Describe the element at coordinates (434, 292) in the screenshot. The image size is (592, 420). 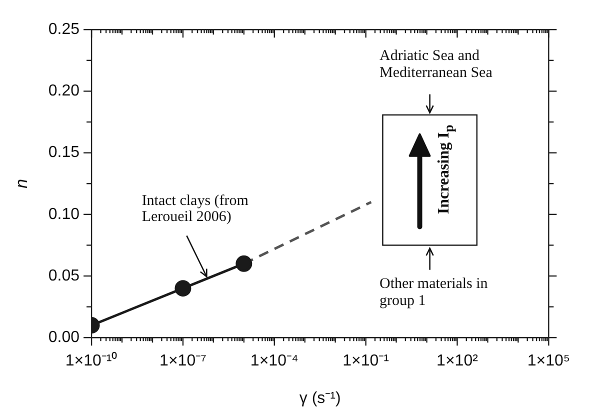
I see `annotation: Other materials in group 1` at that location.